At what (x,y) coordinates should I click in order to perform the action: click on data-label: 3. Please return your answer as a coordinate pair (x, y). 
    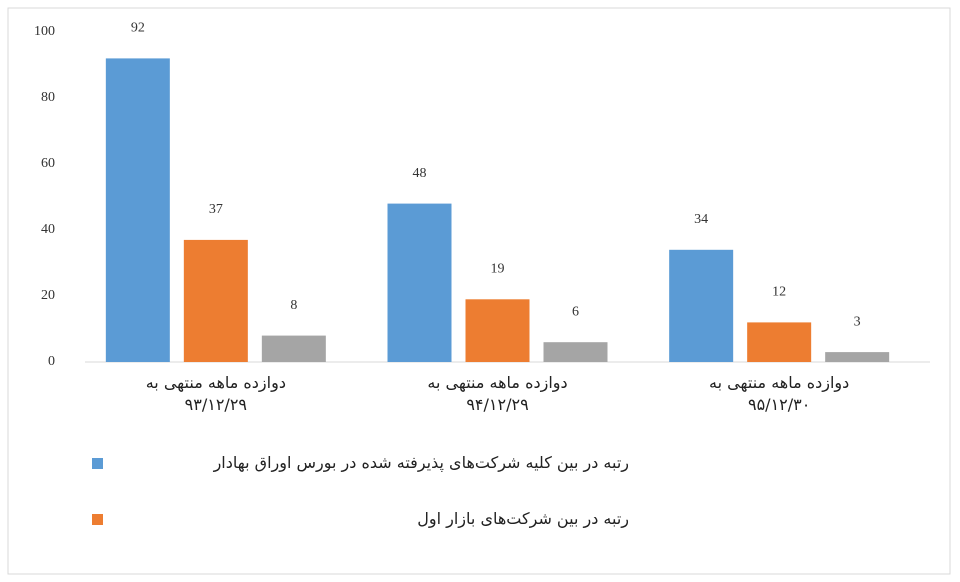
    Looking at the image, I should click on (857, 321).